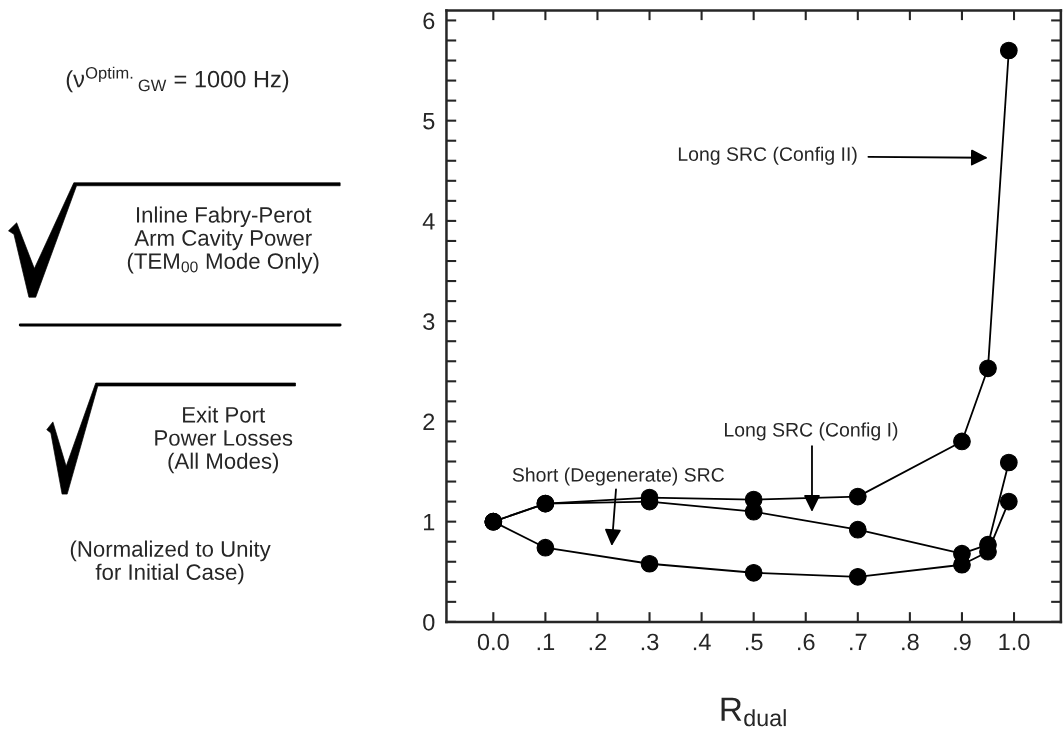 This screenshot has height=743, width=1063. What do you see at coordinates (177, 79) in the screenshot?
I see `text: (ν$^{Optim.}$$_{GW}$ = 1000 Hz)` at bounding box center [177, 79].